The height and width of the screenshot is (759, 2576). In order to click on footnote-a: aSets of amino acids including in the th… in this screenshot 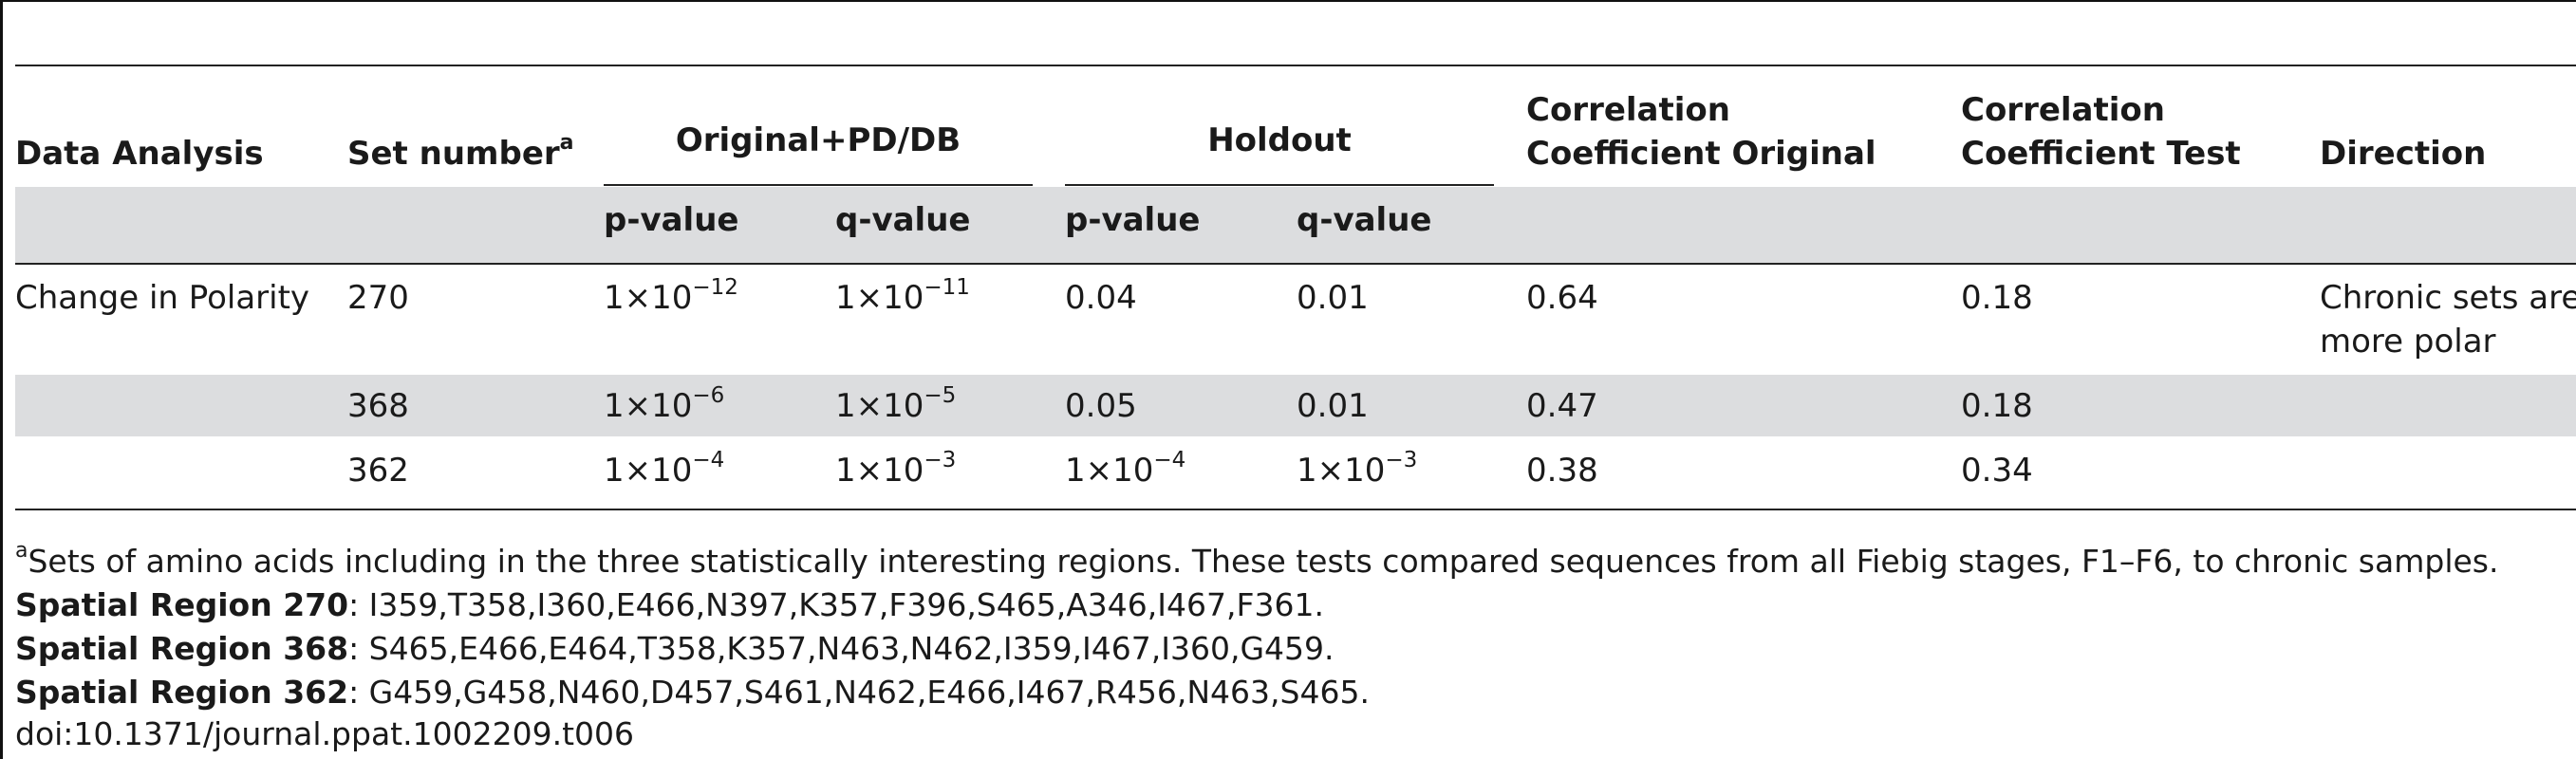, I will do `click(1257, 561)`.